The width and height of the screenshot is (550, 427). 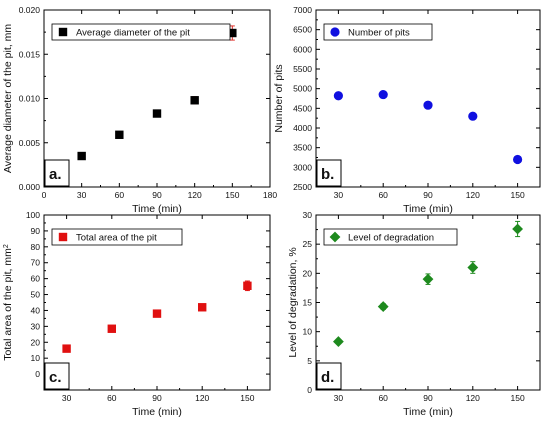 What do you see at coordinates (302, 148) in the screenshot?
I see `y-tick-label: 3500` at bounding box center [302, 148].